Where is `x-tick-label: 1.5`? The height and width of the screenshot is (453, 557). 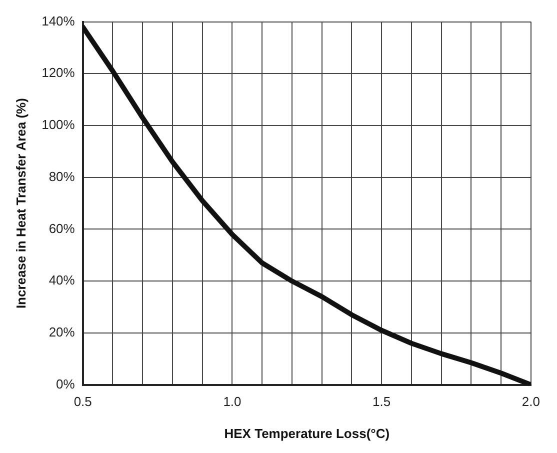
x-tick-label: 1.5 is located at coordinates (381, 402).